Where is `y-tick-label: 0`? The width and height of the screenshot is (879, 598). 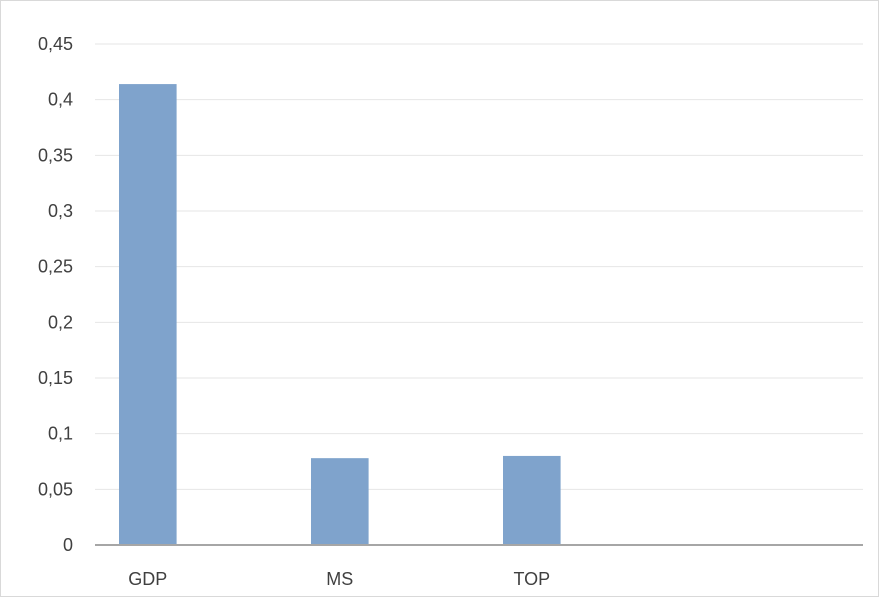
y-tick-label: 0 is located at coordinates (68, 545).